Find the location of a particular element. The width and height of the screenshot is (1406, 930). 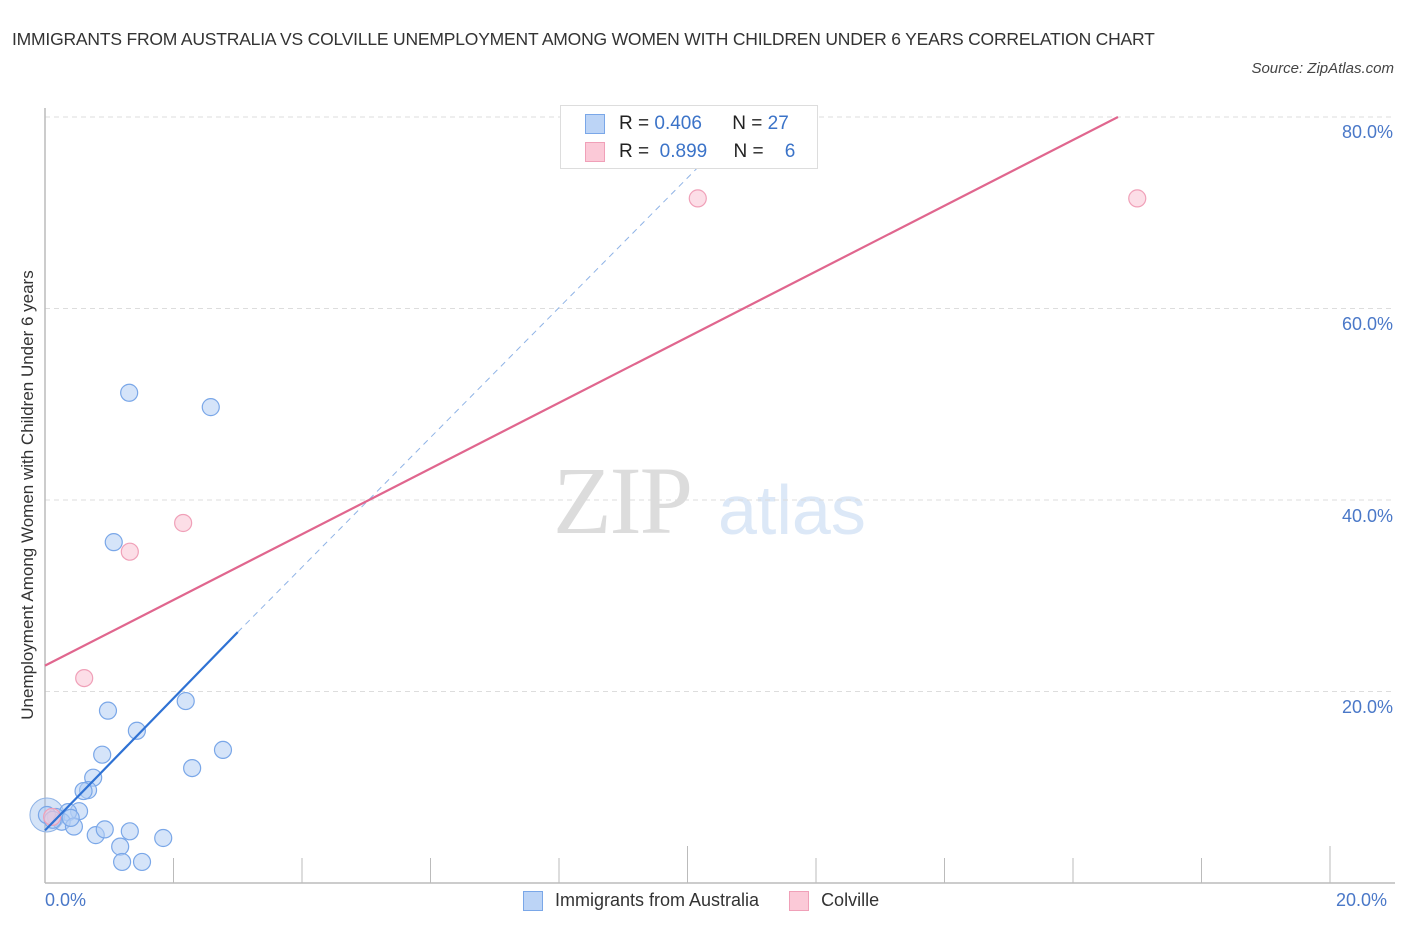

y-tick-80: 80.0% is located at coordinates (1367, 132).